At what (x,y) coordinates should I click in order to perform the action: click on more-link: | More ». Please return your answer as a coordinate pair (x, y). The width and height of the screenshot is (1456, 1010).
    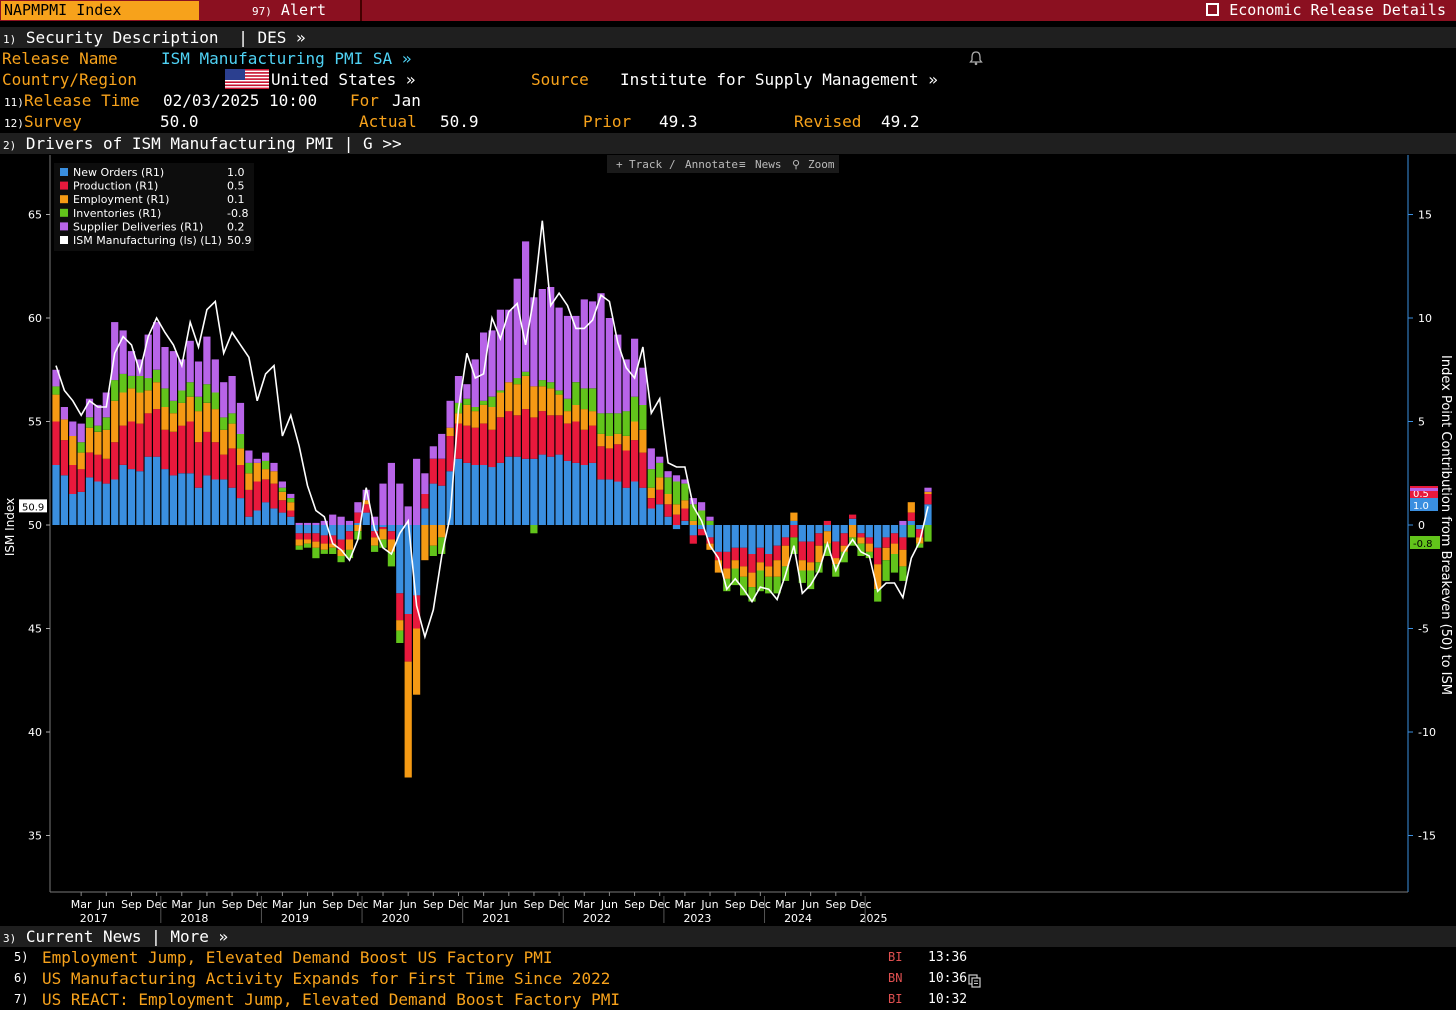
    Looking at the image, I should click on (190, 936).